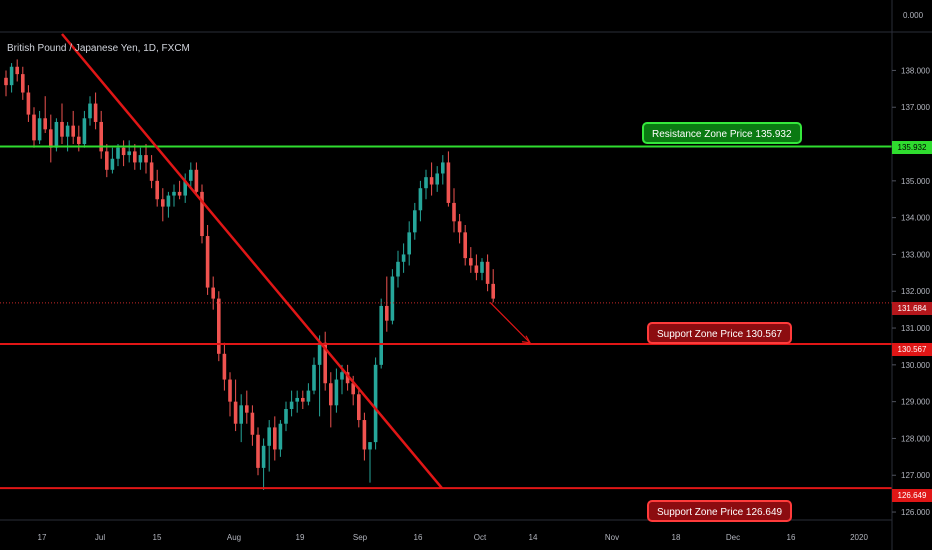 This screenshot has height=550, width=932. What do you see at coordinates (720, 333) in the screenshot?
I see `support-zone-label-1: Support Zone Price 130.567` at bounding box center [720, 333].